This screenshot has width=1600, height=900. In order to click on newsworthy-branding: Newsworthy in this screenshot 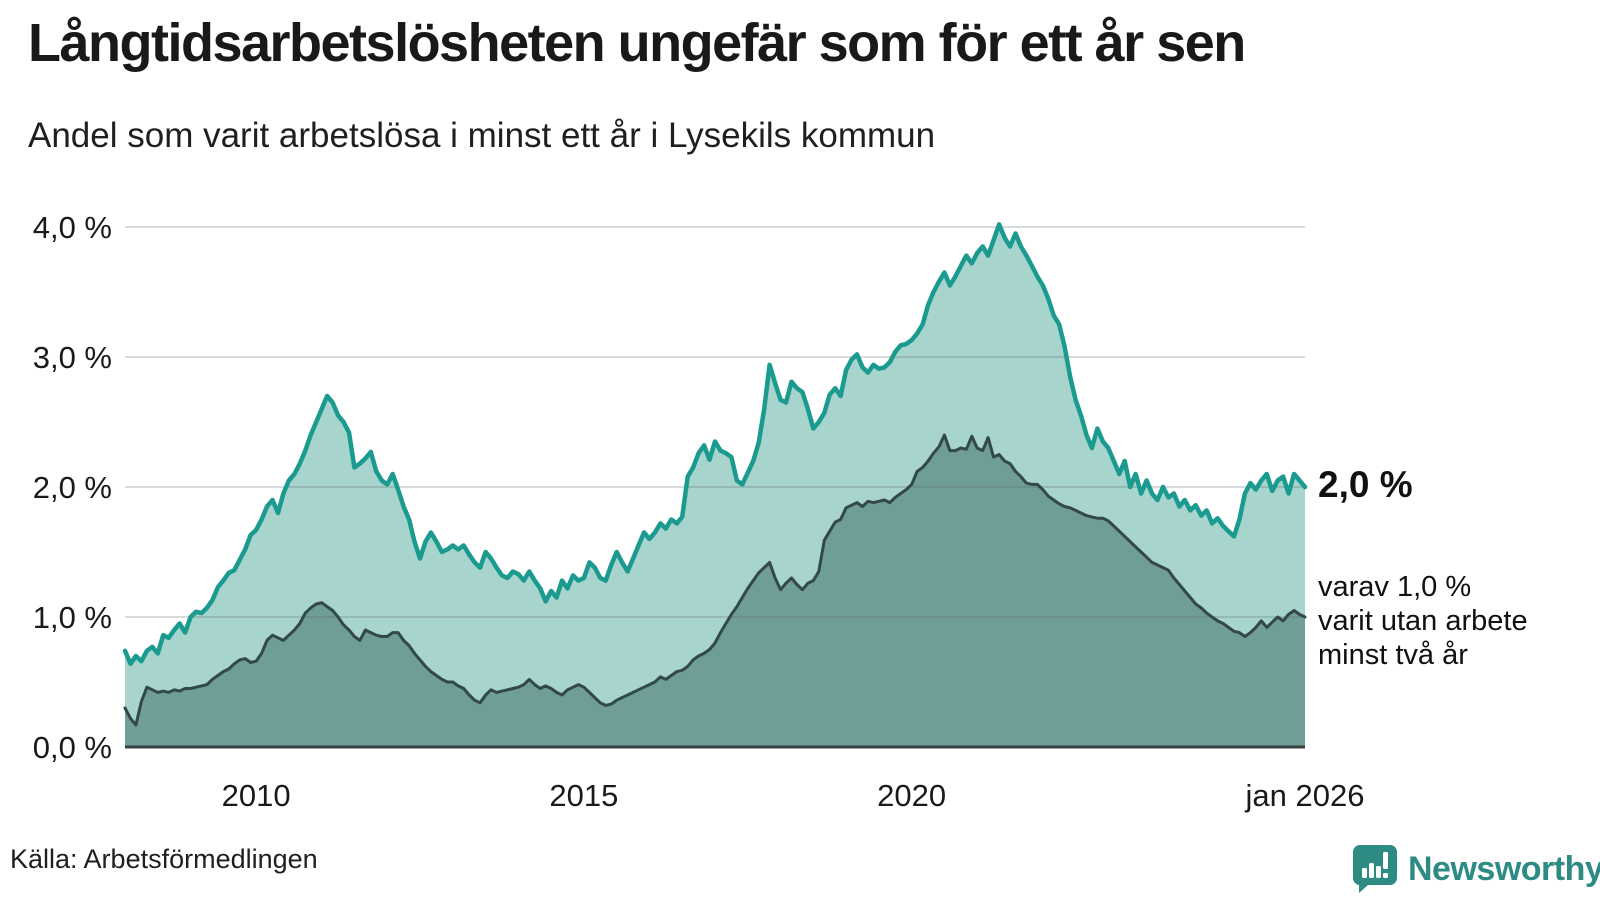, I will do `click(1476, 869)`.